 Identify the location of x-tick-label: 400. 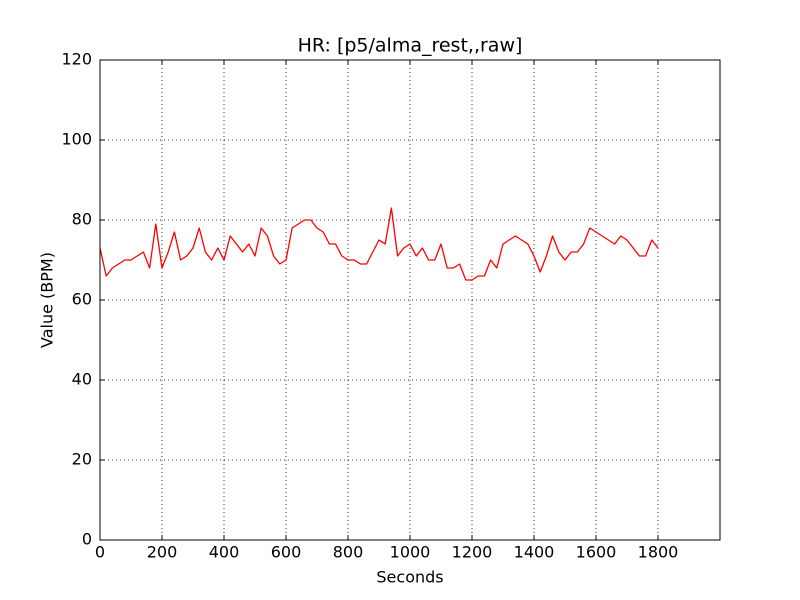
(224, 552).